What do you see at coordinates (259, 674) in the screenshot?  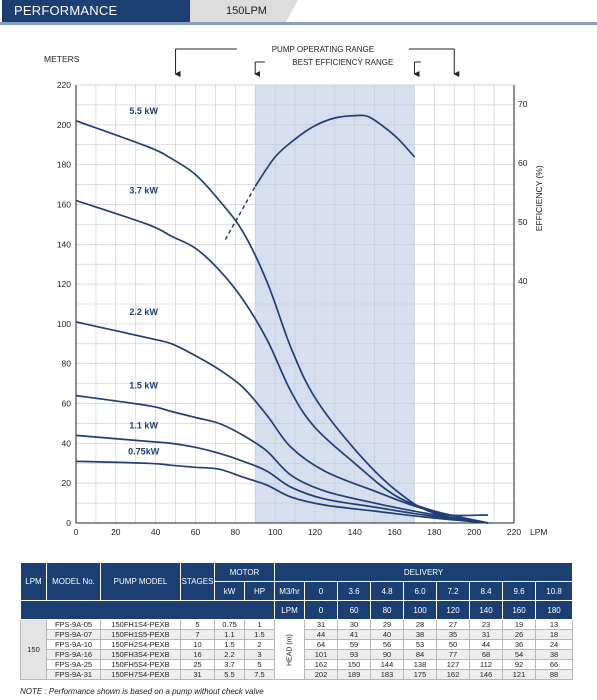 I see `hp-cell: 7.5` at bounding box center [259, 674].